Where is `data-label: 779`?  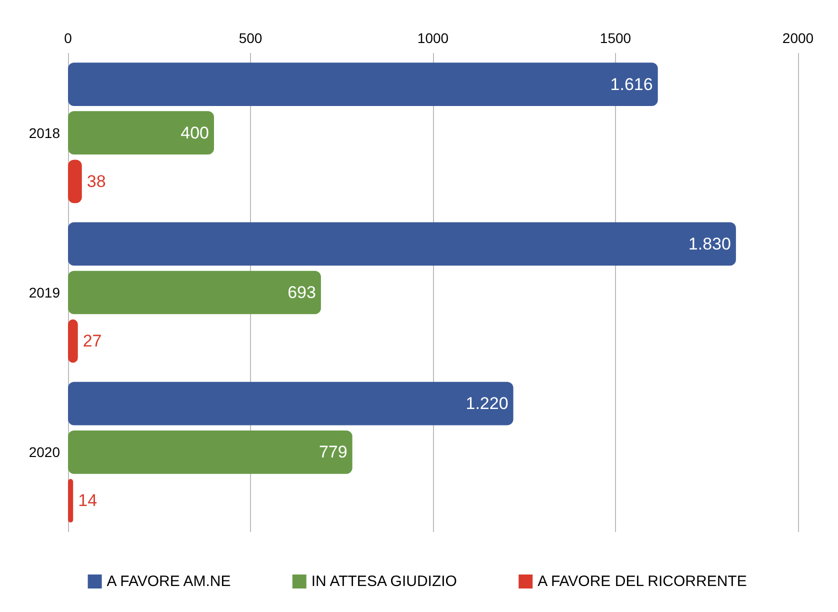 data-label: 779 is located at coordinates (333, 452).